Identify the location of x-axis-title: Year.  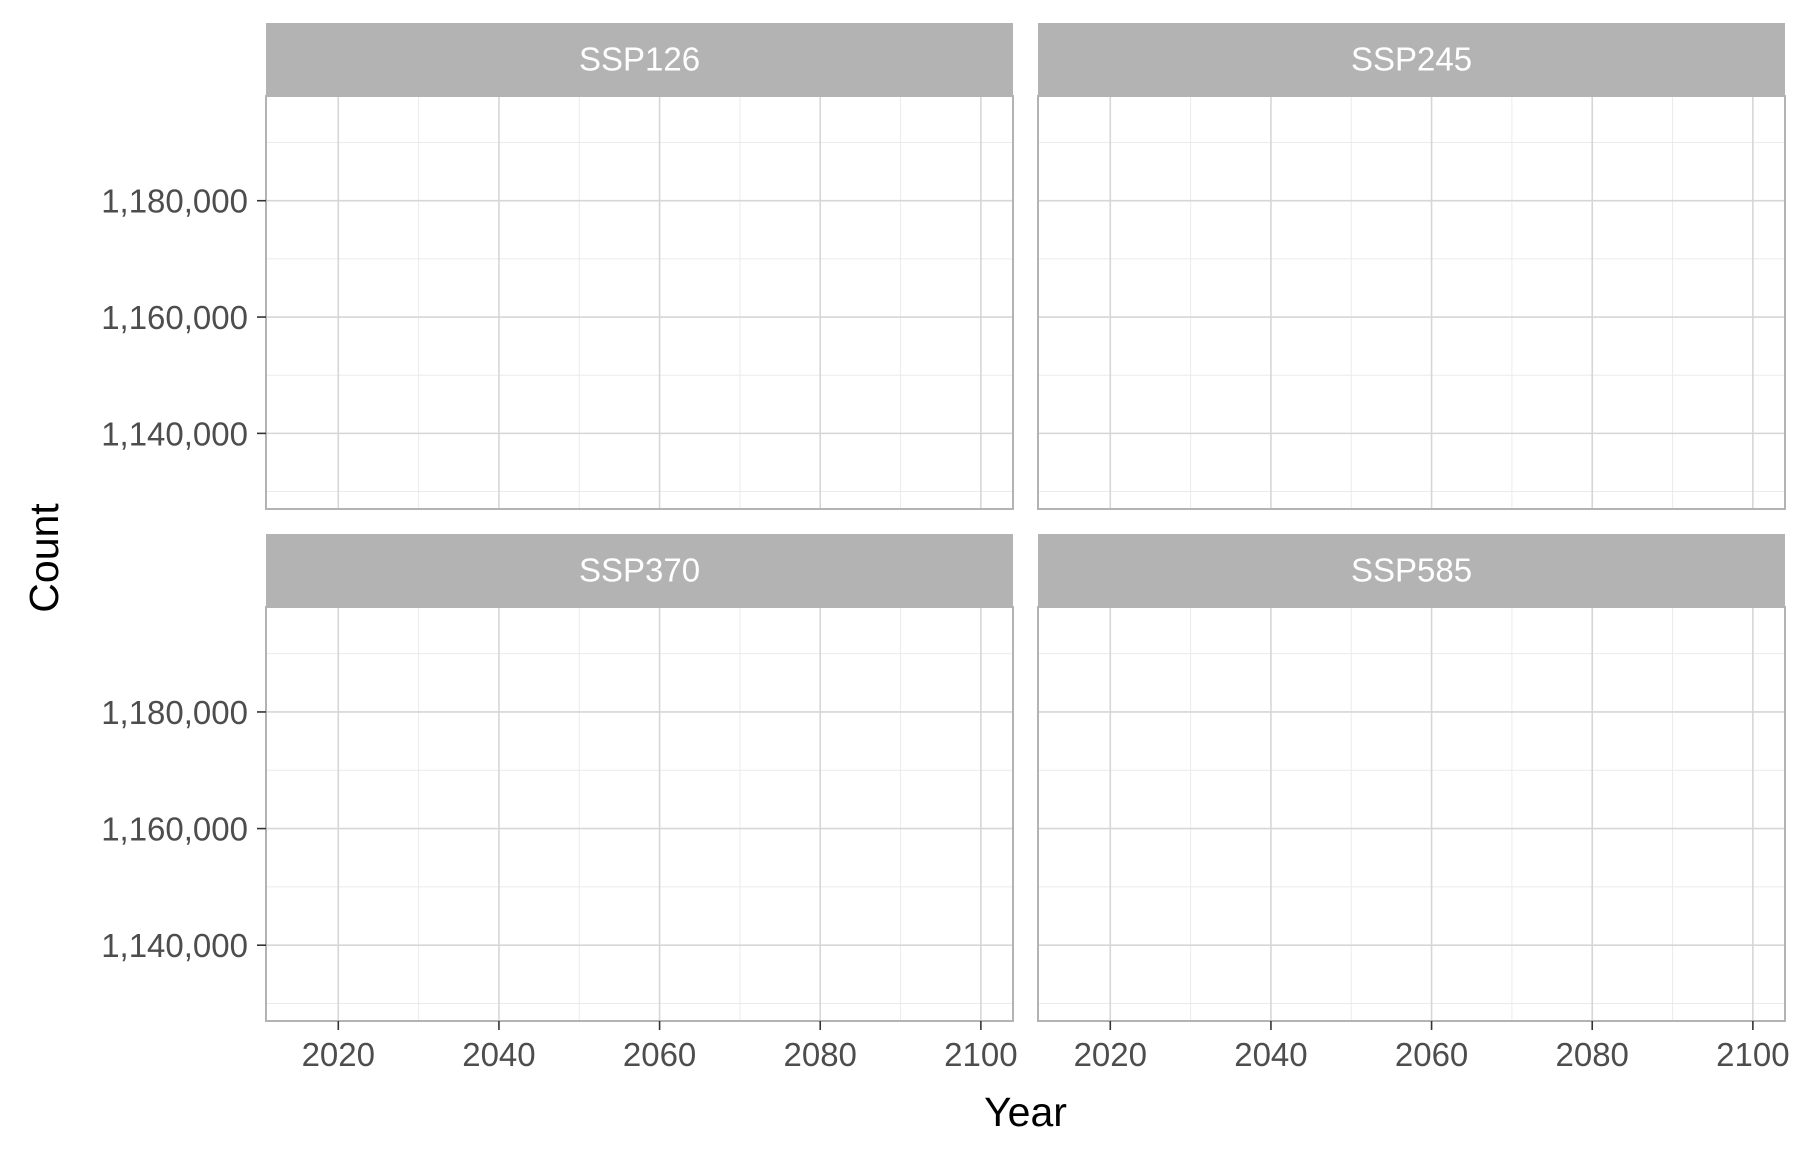
(1025, 1112).